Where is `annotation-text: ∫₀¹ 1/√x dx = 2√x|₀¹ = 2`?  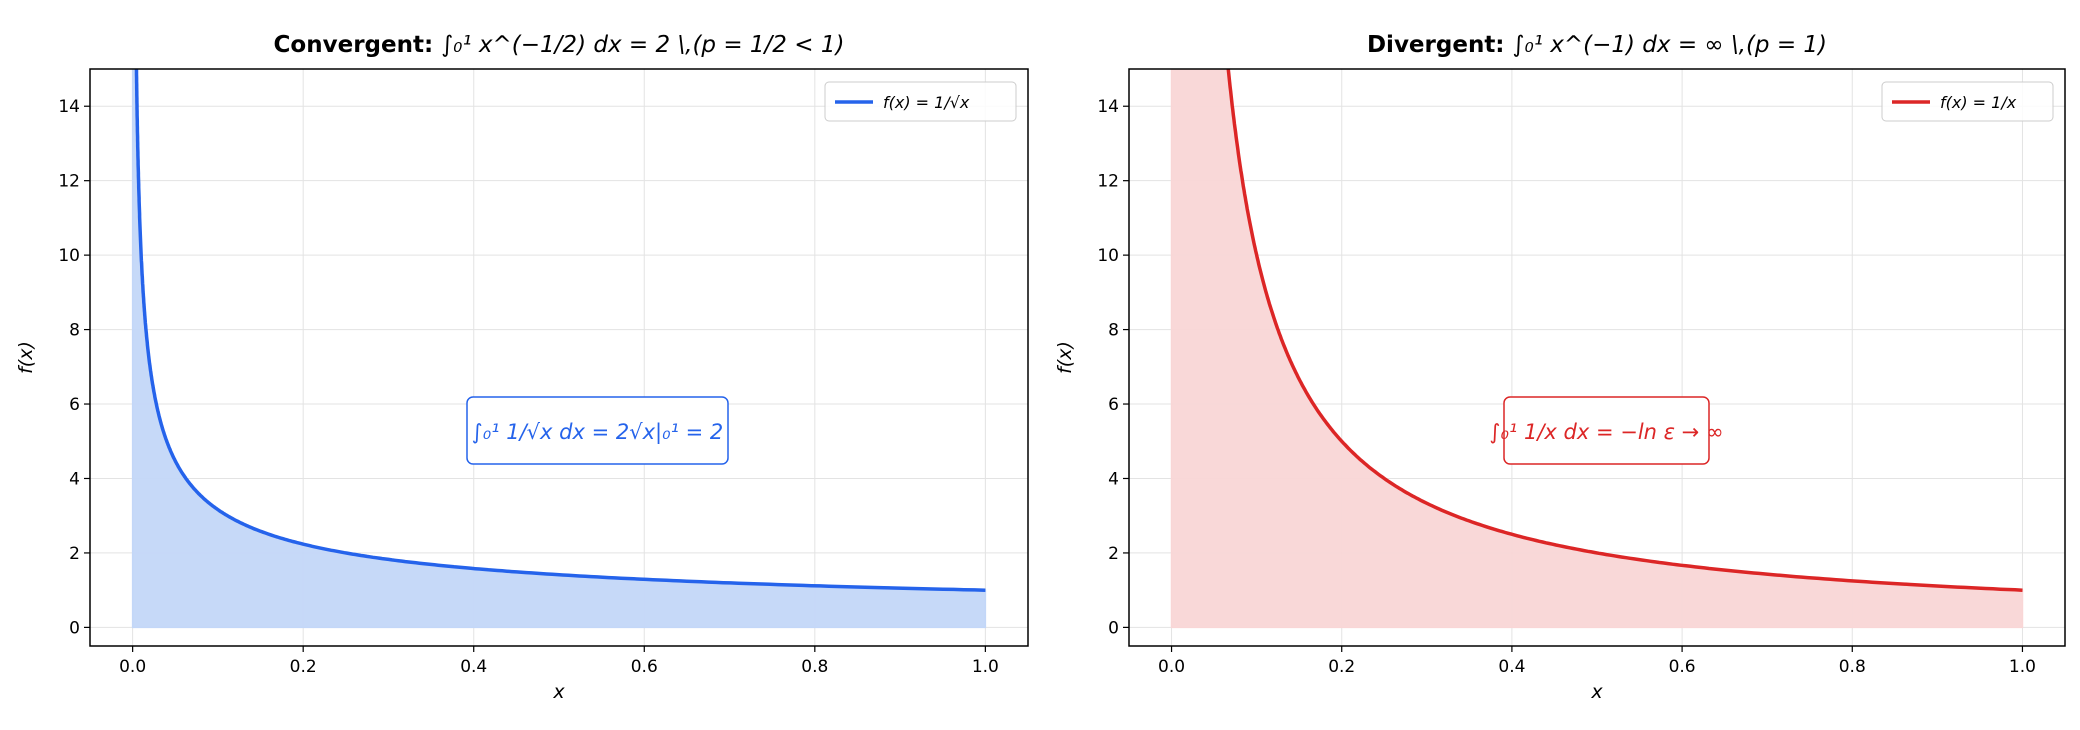
annotation-text: ∫₀¹ 1/√x dx = 2√x|₀¹ = 2 is located at coordinates (597, 432).